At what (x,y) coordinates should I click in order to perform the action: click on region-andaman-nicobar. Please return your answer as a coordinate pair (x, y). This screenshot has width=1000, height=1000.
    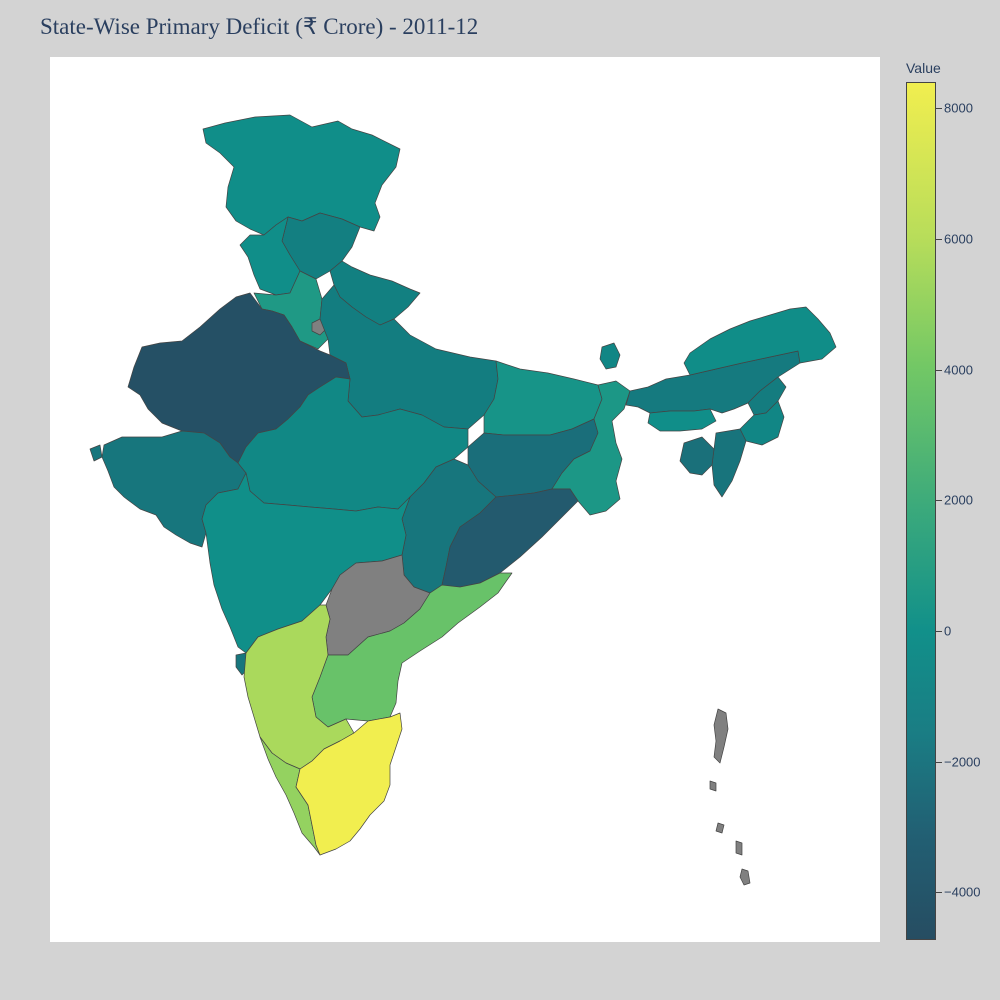
    Looking at the image, I should click on (730, 797).